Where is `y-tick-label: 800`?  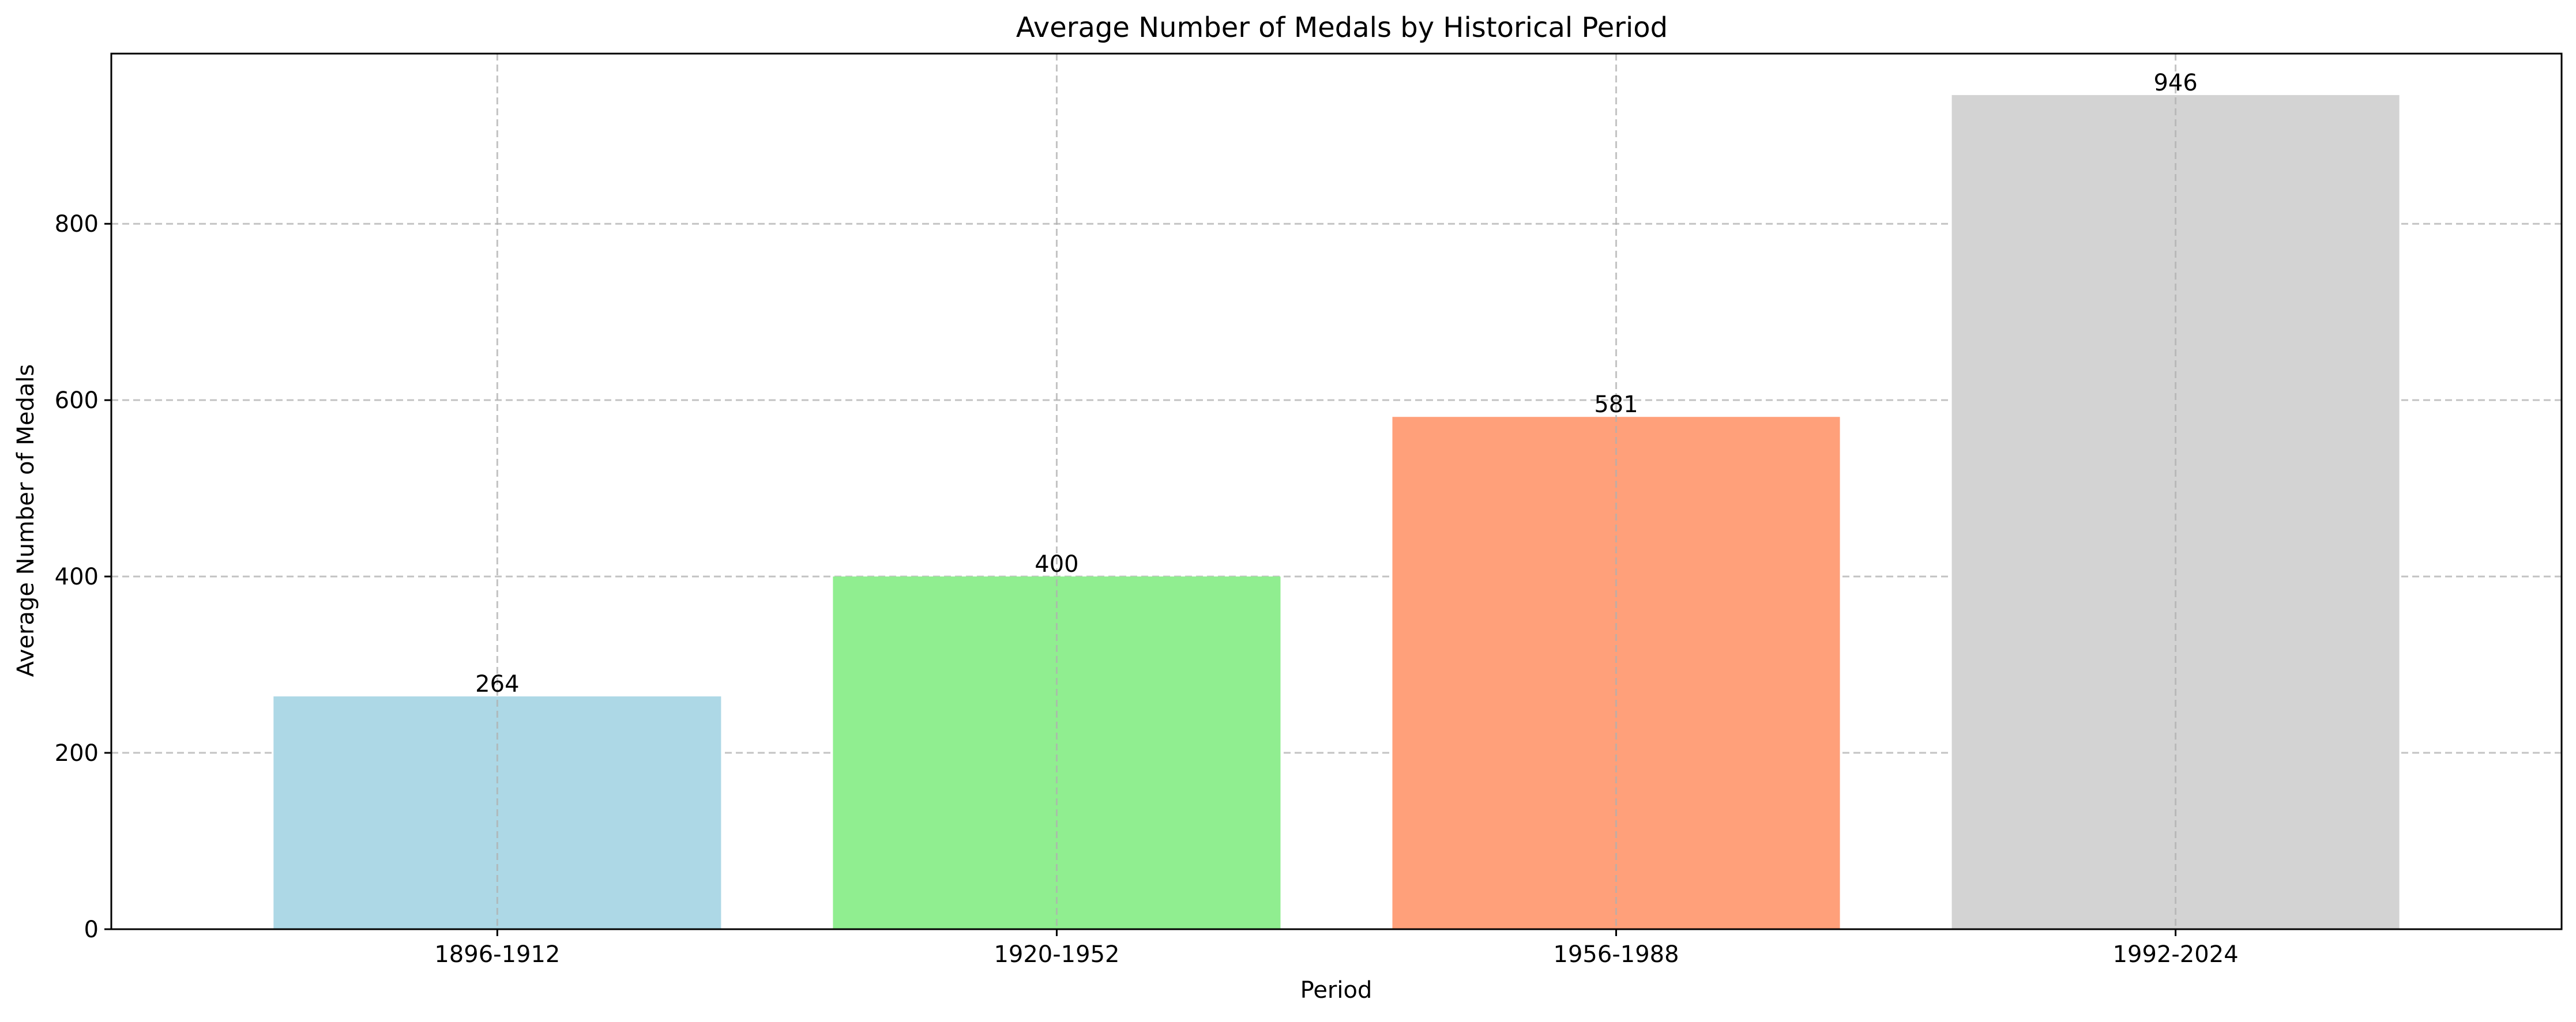 y-tick-label: 800 is located at coordinates (77, 224).